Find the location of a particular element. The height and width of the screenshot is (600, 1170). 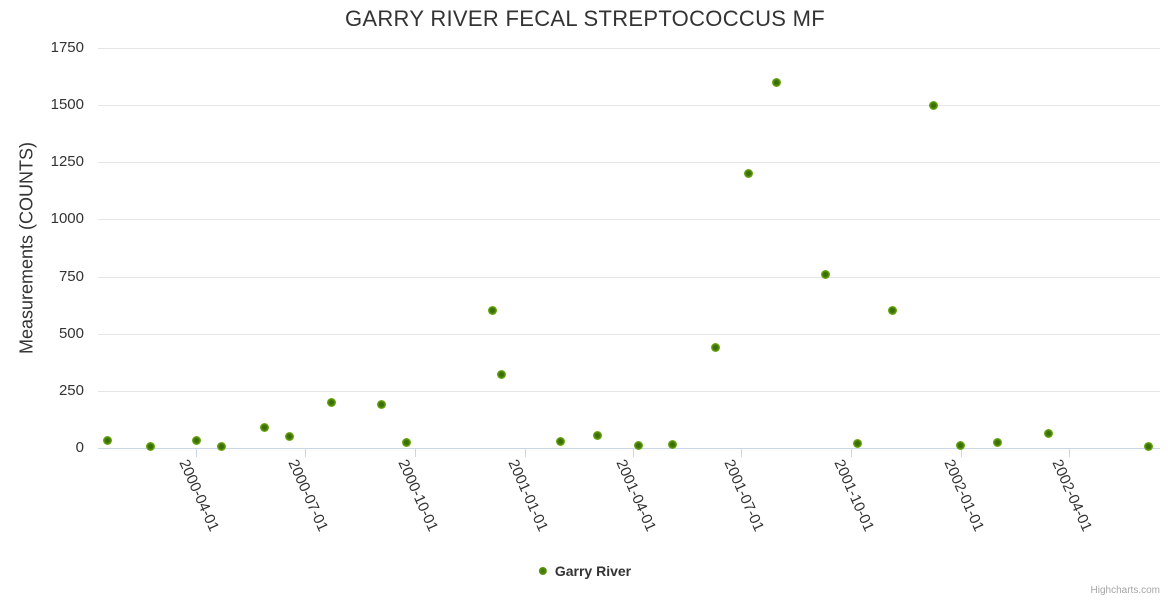

legend-label: Garry River is located at coordinates (593, 571).